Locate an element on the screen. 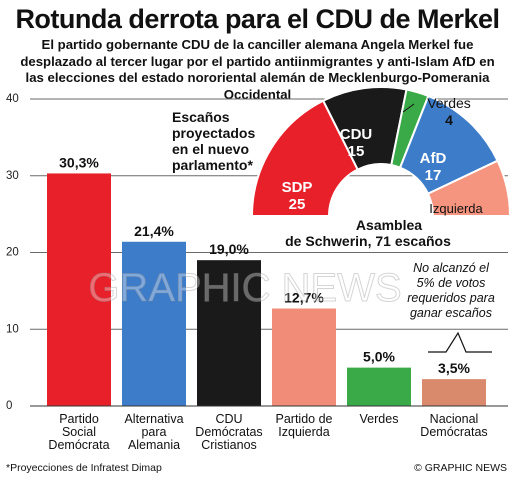  footnote: *Proyecciones de Infratest Dimap is located at coordinates (84, 468).